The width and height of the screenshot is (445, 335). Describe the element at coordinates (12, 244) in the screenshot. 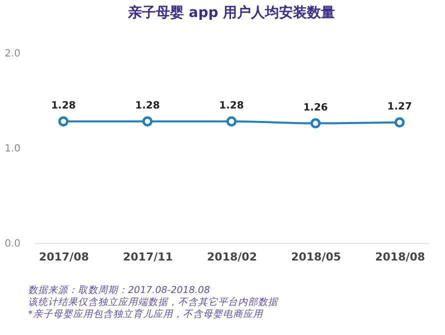

I see `y-tick-label: 0.0` at that location.